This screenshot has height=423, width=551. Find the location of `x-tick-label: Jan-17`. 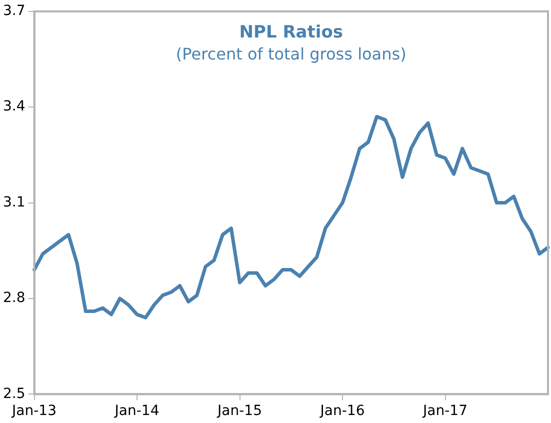

x-tick-label: Jan-17 is located at coordinates (445, 411).